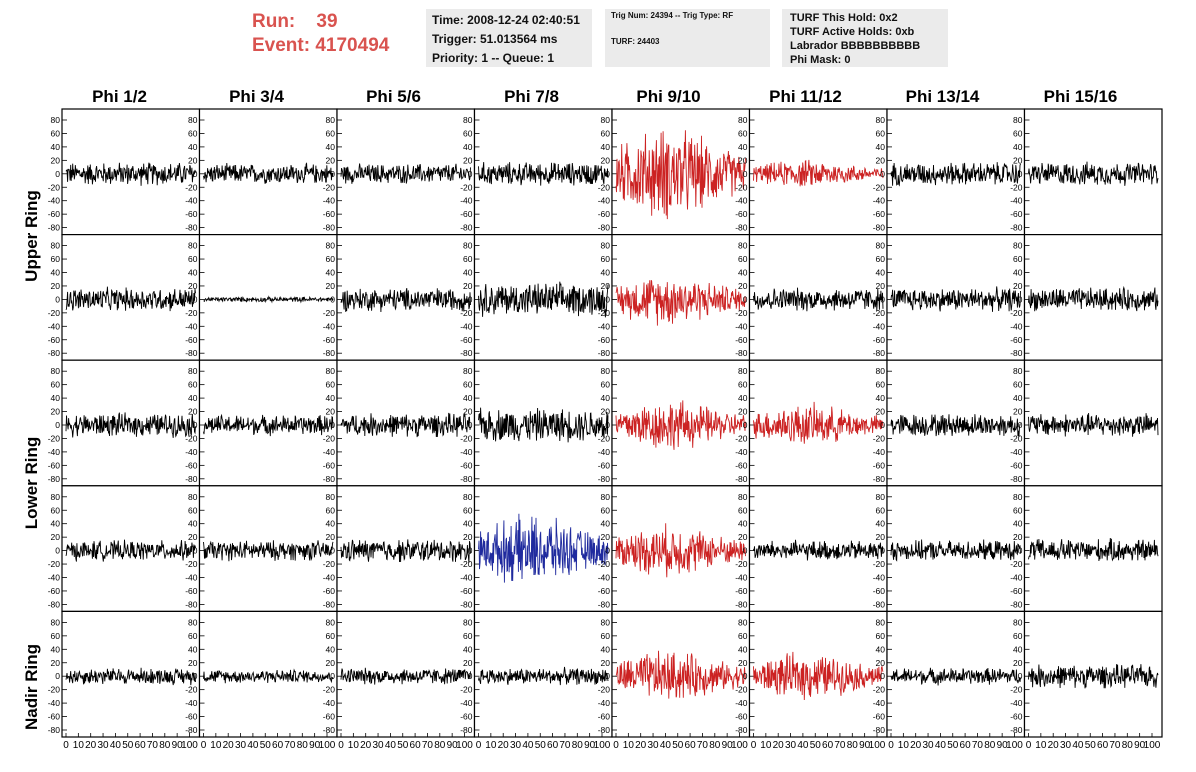  Describe the element at coordinates (674, 548) in the screenshot. I see `waveform-panel-r4-c5: 80 60 40 20 0 -20 -40 -60 -80` at that location.